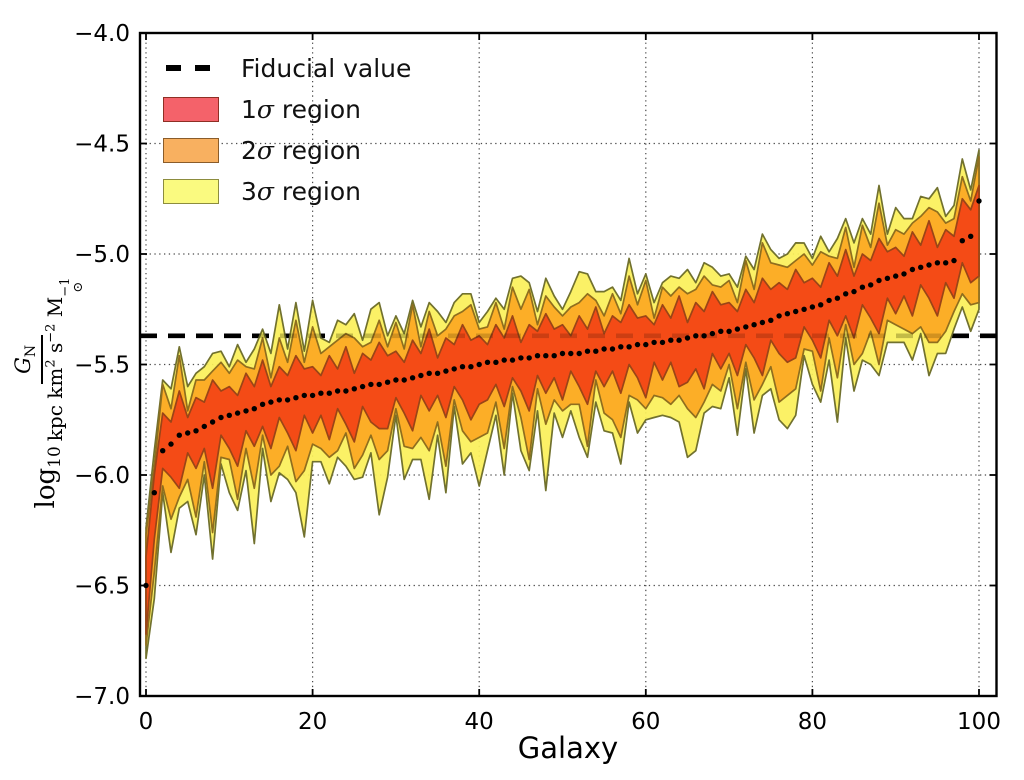  What do you see at coordinates (812, 722) in the screenshot?
I see `x-tick-label: 80` at bounding box center [812, 722].